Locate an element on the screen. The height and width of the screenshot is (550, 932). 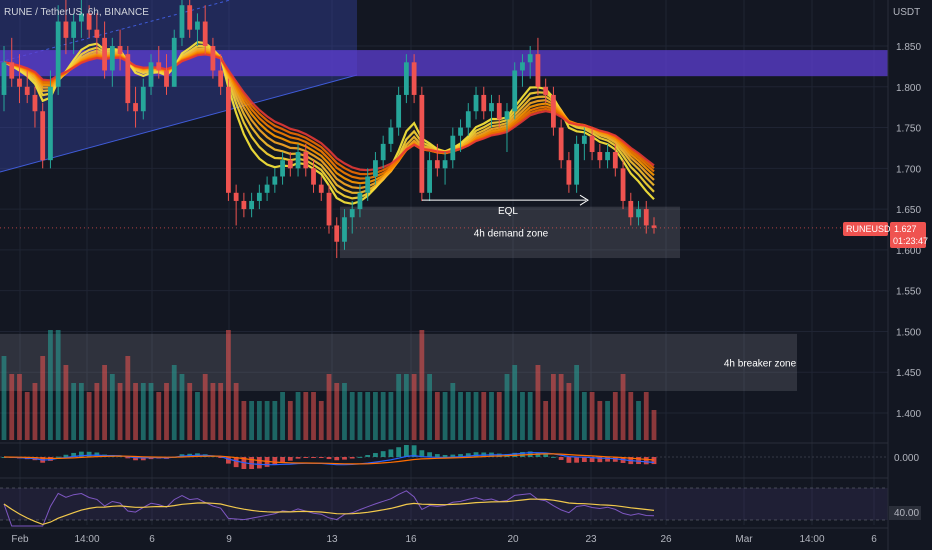
macd-pane is located at coordinates (444, 455).